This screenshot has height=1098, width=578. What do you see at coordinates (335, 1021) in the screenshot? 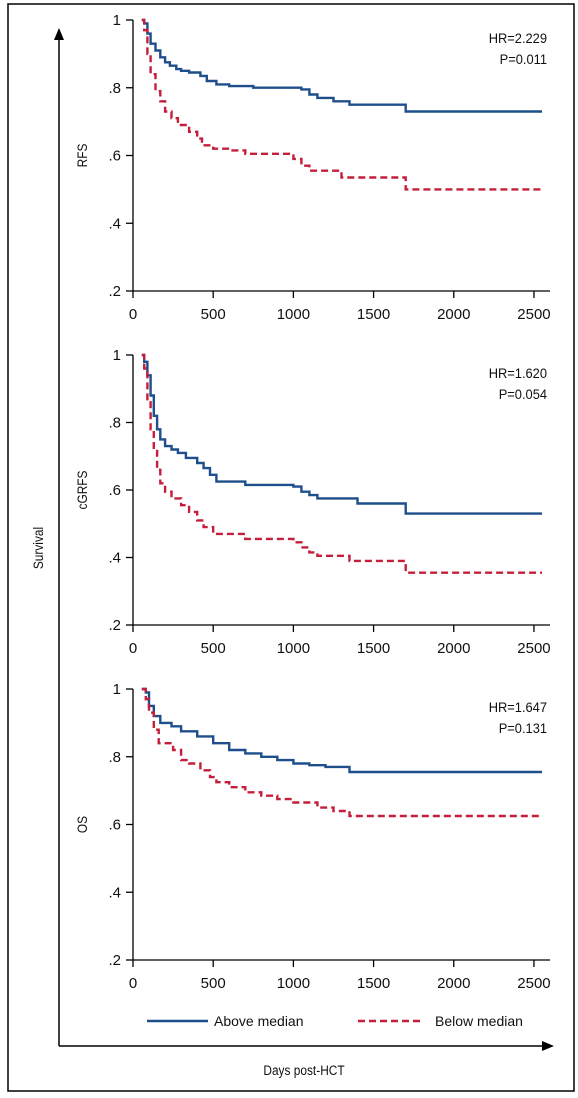
I see `legend: Above median Below median` at bounding box center [335, 1021].